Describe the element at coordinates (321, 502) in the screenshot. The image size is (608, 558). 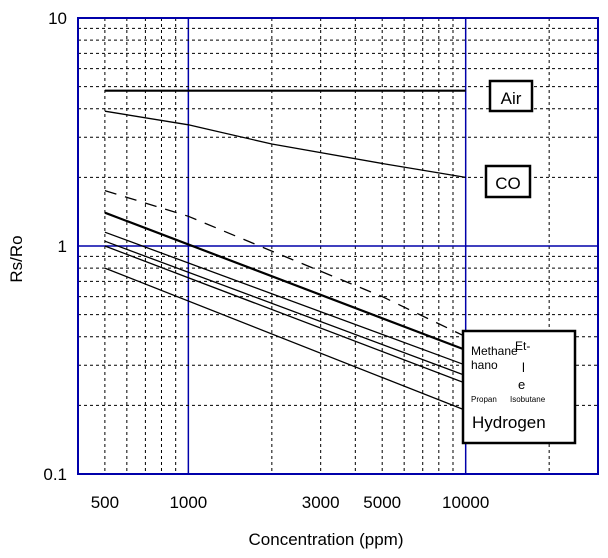
I see `x-tick-label: 3000` at that location.